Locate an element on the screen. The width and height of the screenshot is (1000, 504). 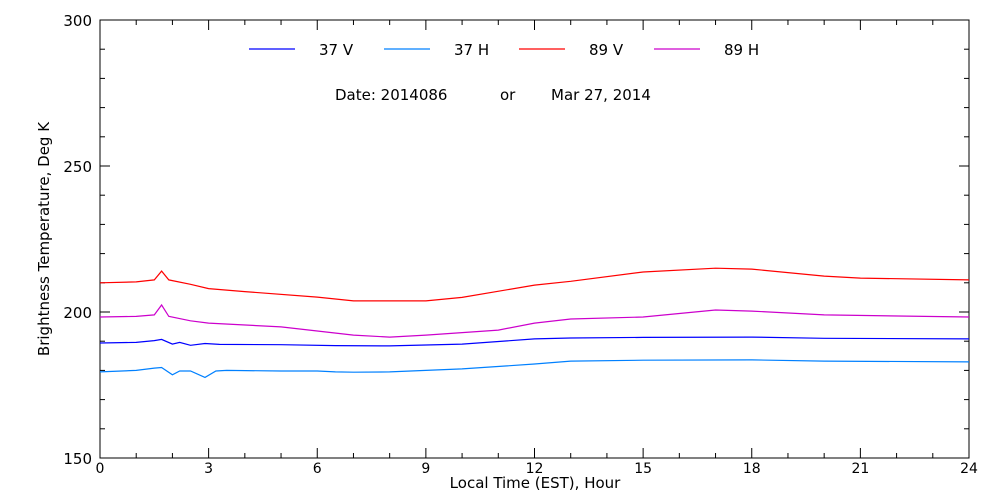
x-tick-label: 9 is located at coordinates (425, 469).